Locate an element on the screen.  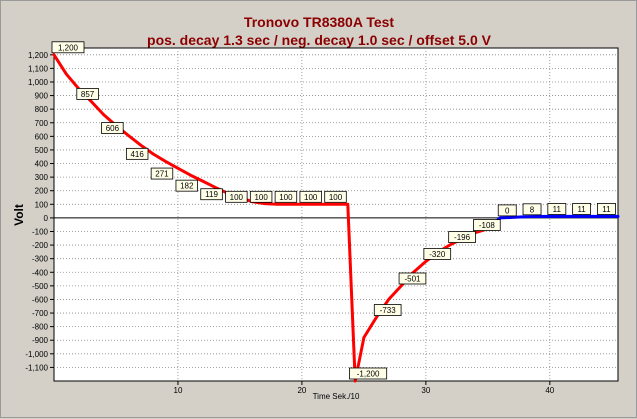
data-label: -501 is located at coordinates (412, 278).